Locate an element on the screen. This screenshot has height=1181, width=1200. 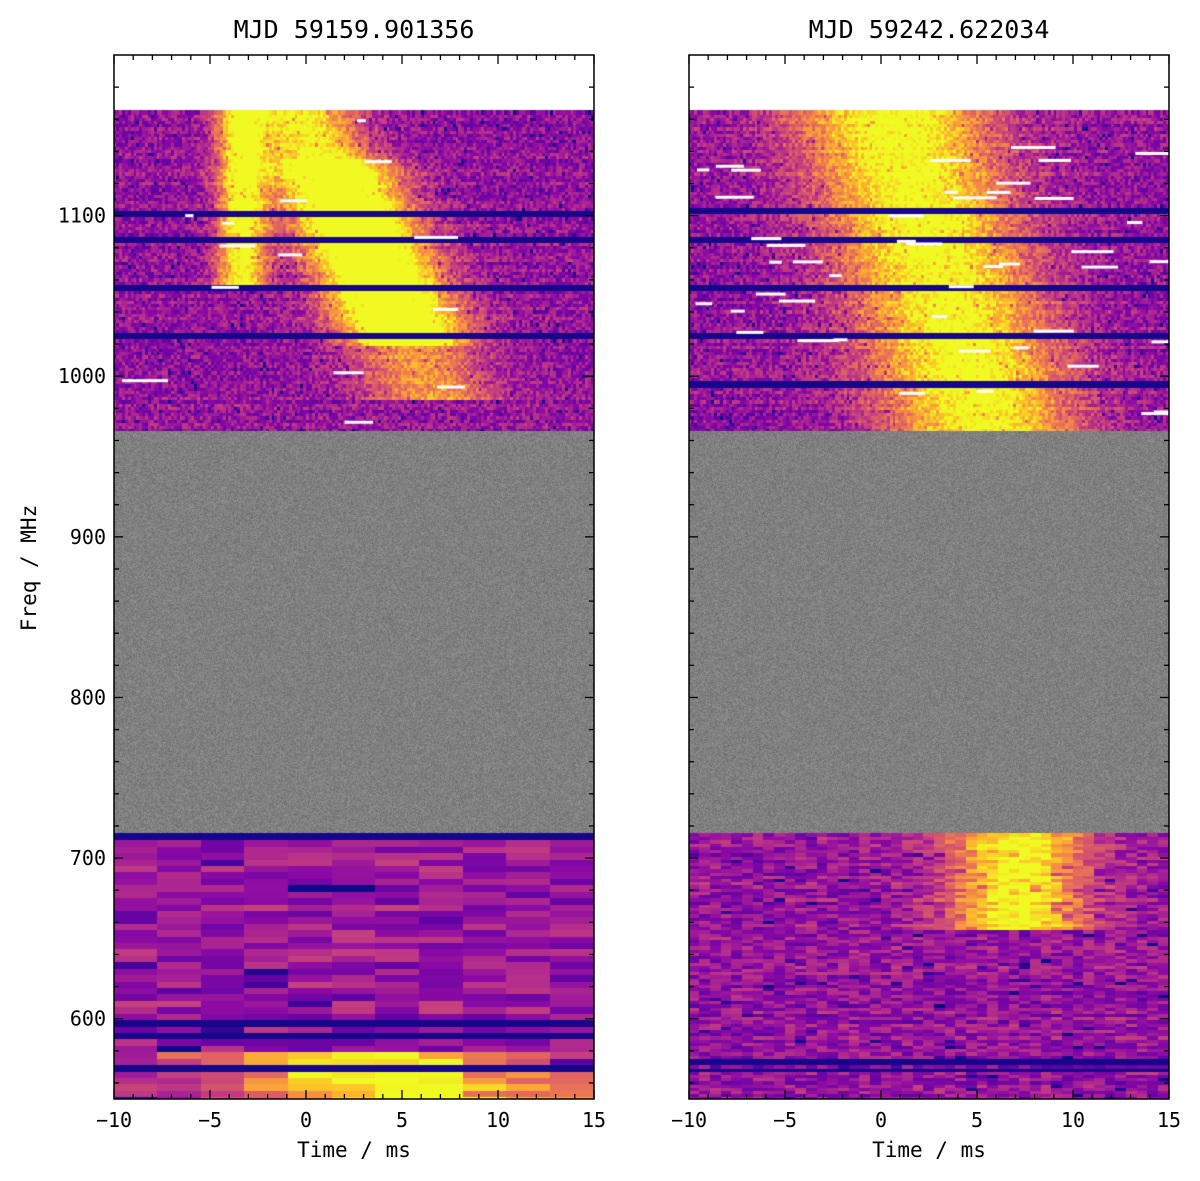
y-tick-label: 700 is located at coordinates (88, 858).